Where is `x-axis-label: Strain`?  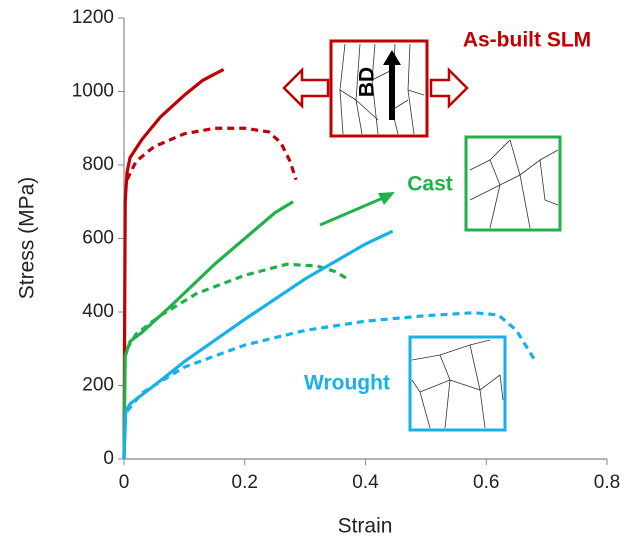 x-axis-label: Strain is located at coordinates (365, 526).